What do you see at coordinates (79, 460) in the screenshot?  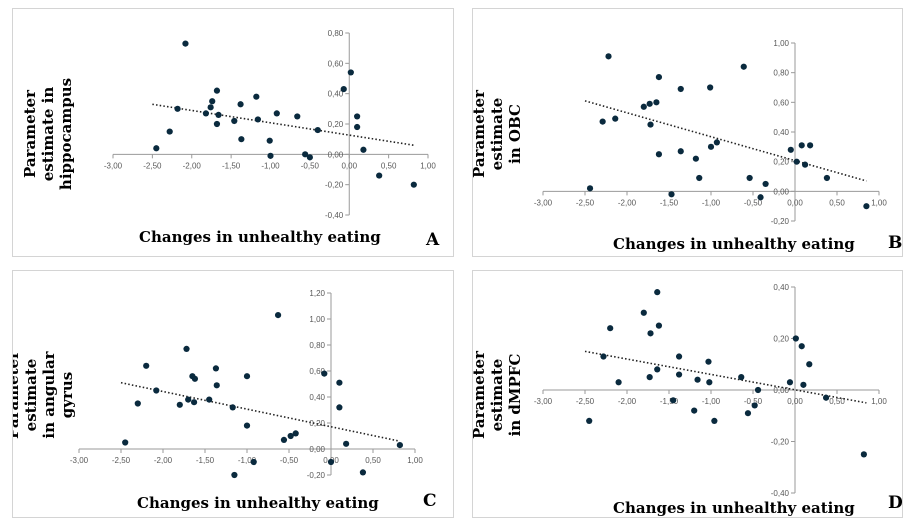 I see `x-tick-label: -3,00` at bounding box center [79, 460].